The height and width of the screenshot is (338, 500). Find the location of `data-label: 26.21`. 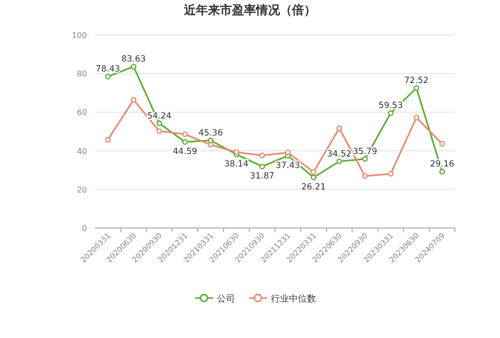

data-label: 26.21 is located at coordinates (313, 187).